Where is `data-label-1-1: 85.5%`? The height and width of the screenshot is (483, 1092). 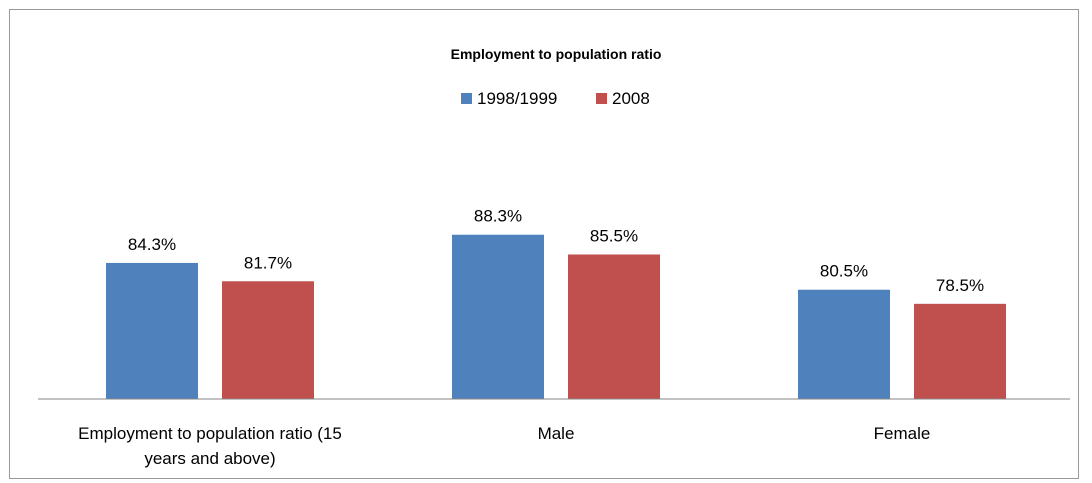
data-label-1-1: 85.5% is located at coordinates (614, 235).